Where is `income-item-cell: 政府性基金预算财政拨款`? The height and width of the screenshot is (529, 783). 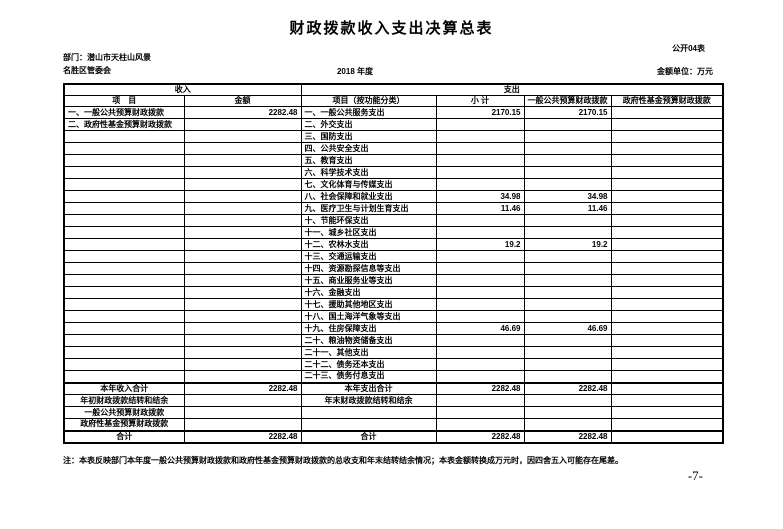 income-item-cell: 政府性基金预算财政拨款 is located at coordinates (124, 424).